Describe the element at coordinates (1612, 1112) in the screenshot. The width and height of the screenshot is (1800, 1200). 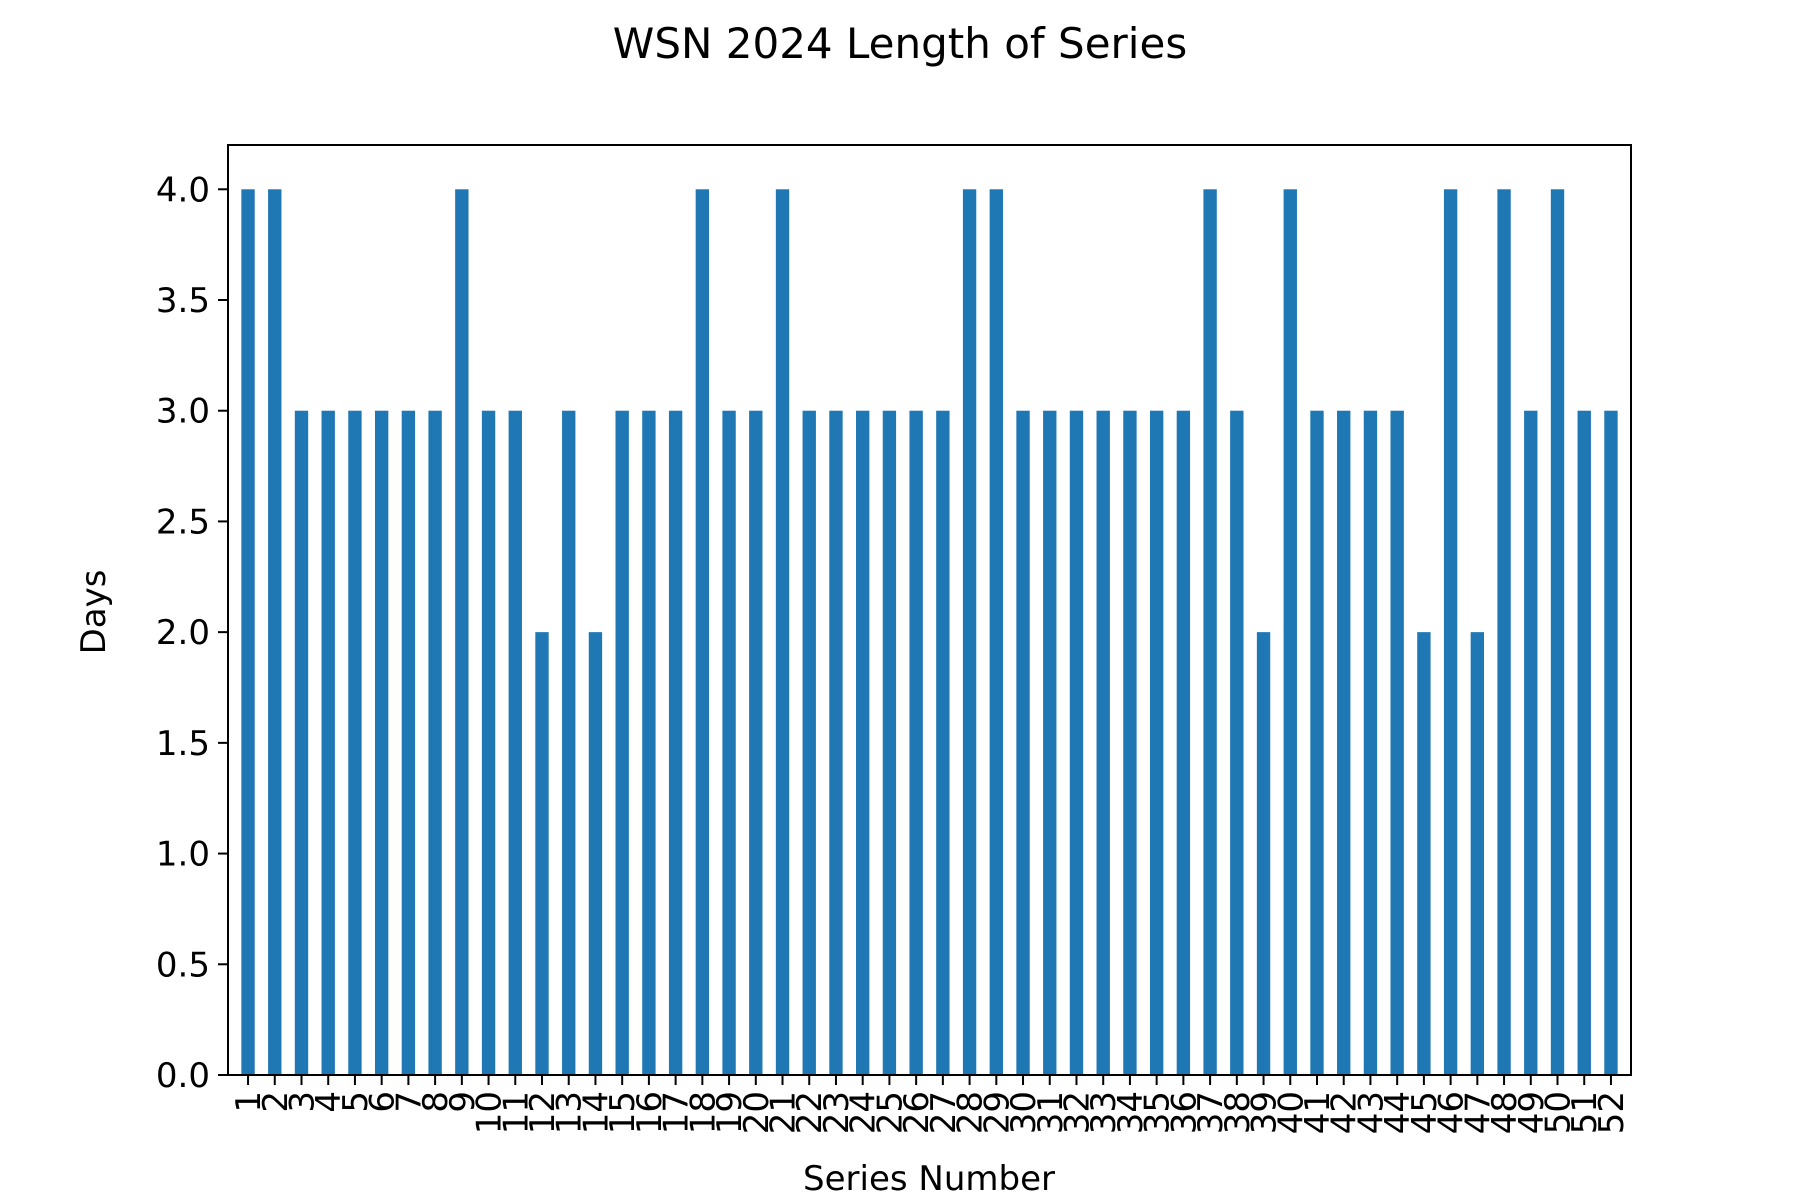
I see `x-tick-label: 52` at that location.